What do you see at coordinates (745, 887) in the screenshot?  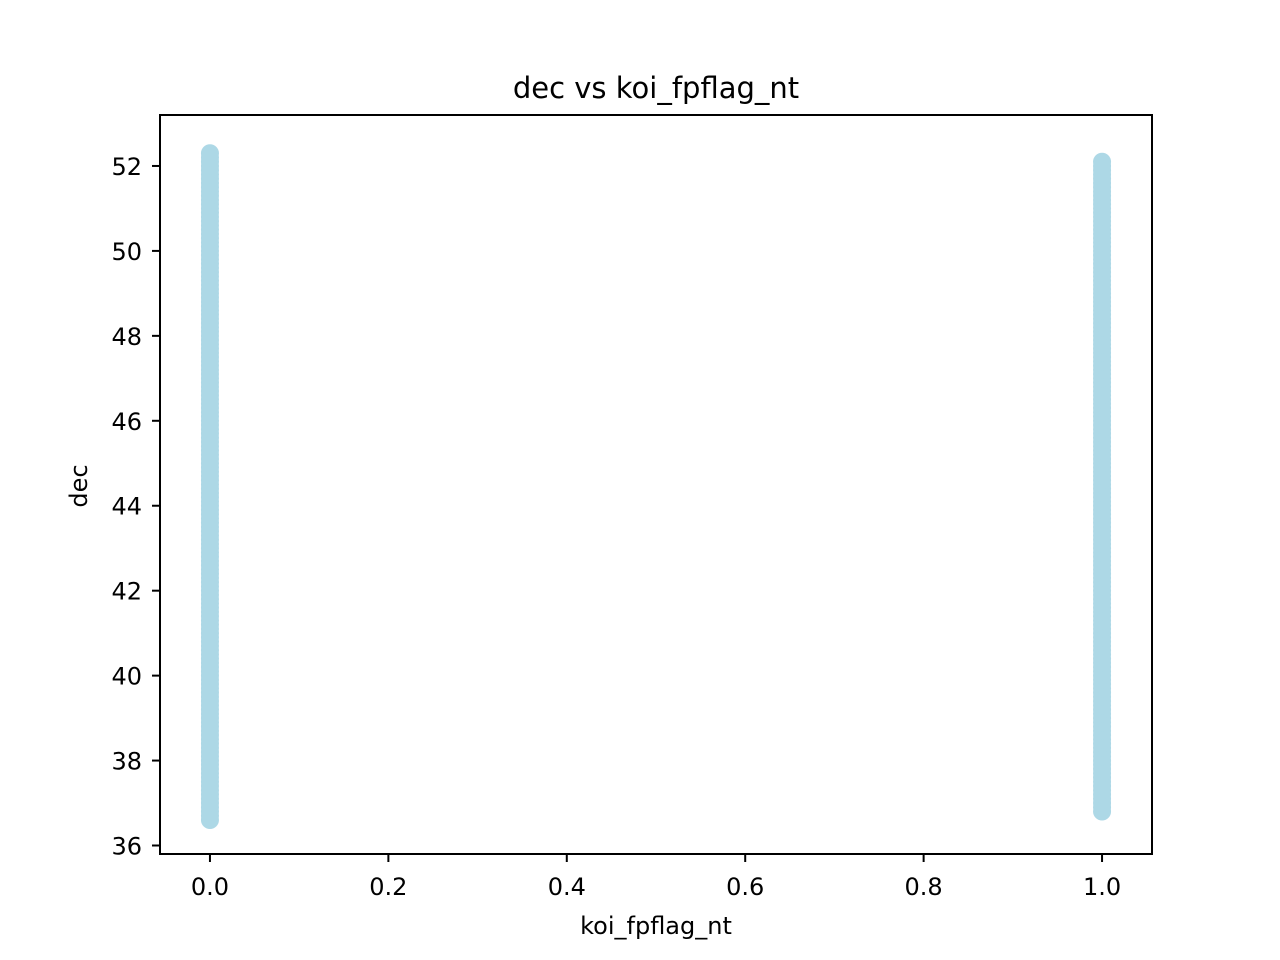 I see `x-tick-label: 0.6` at bounding box center [745, 887].